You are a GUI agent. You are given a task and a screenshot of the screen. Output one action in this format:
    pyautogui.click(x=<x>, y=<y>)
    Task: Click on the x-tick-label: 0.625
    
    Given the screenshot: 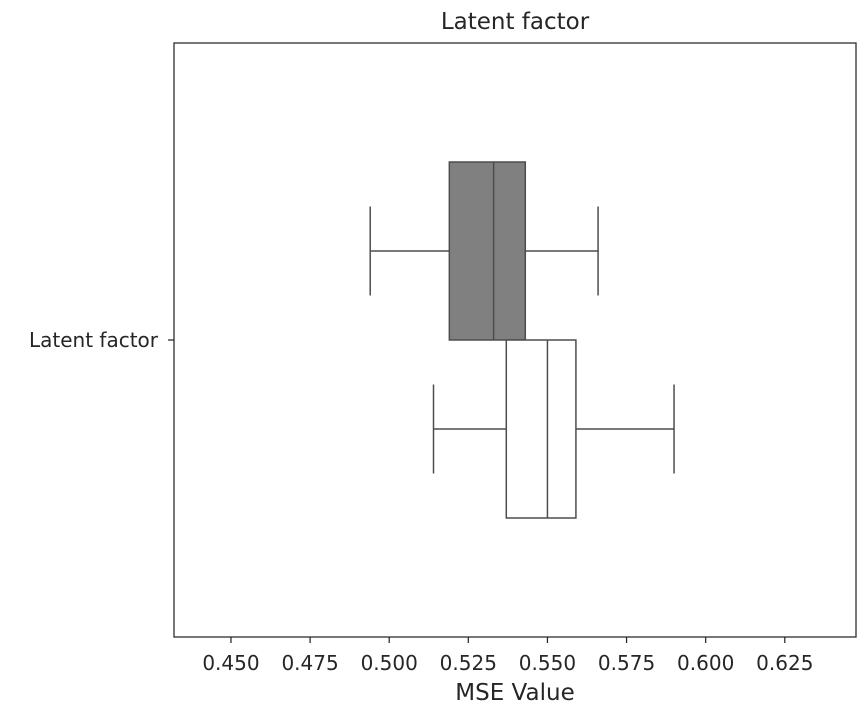 What is the action you would take?
    pyautogui.click(x=784, y=663)
    